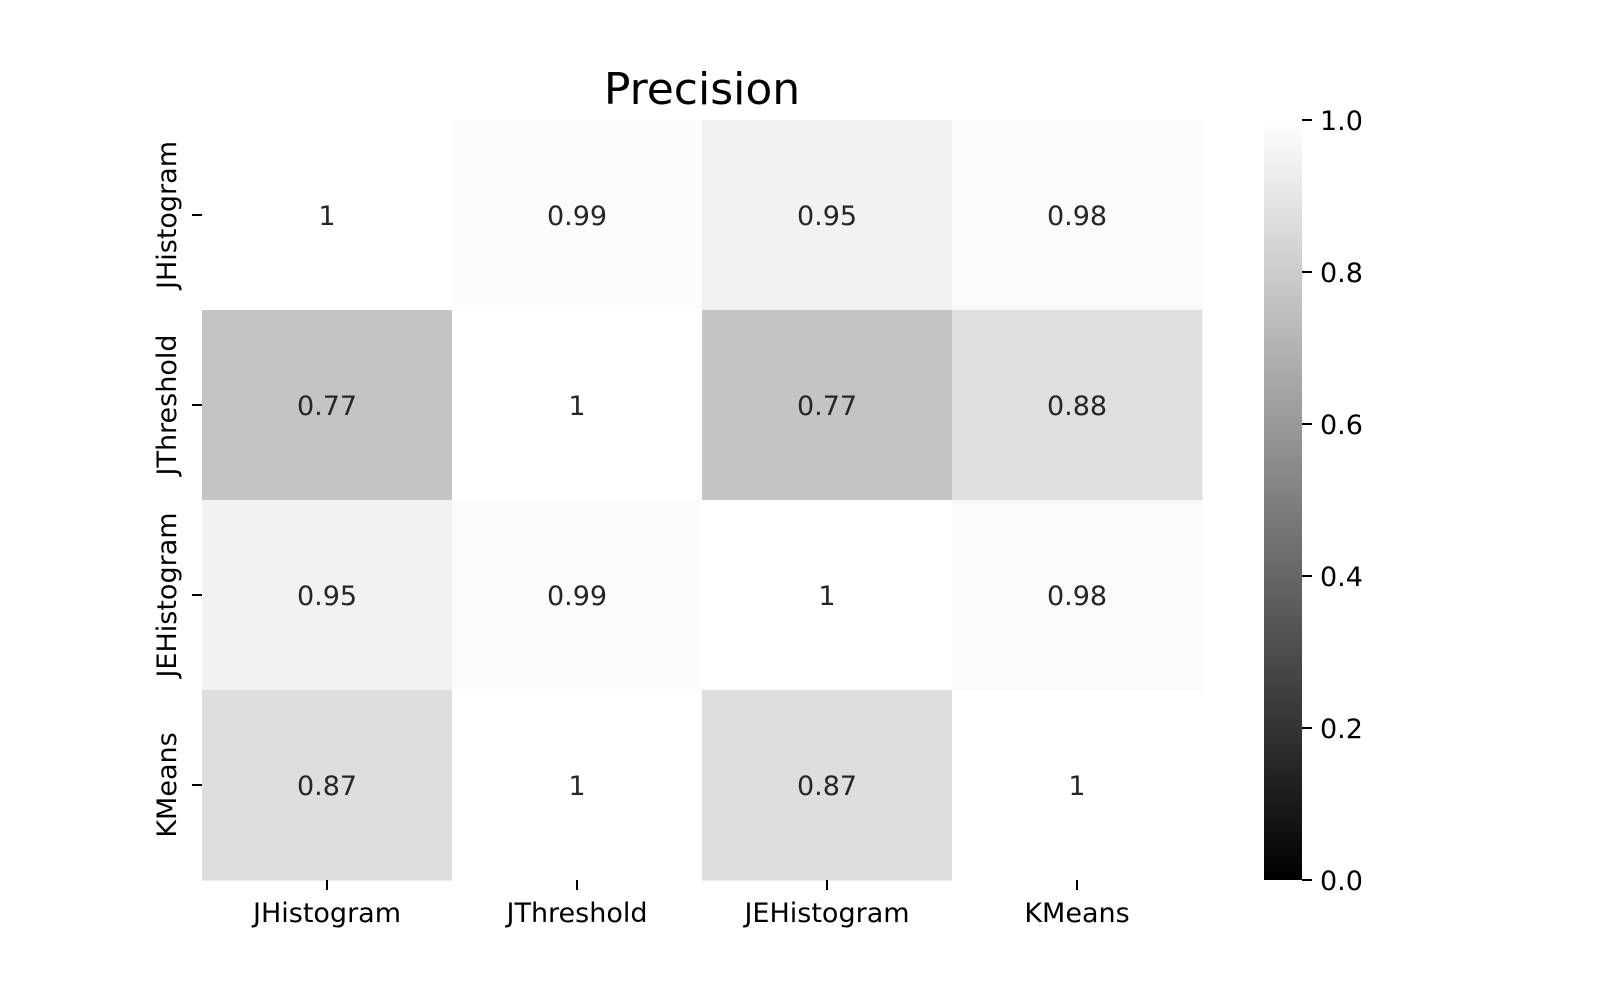 This screenshot has height=1000, width=1600. What do you see at coordinates (167, 784) in the screenshot?
I see `y-tick-label: KMeans` at bounding box center [167, 784].